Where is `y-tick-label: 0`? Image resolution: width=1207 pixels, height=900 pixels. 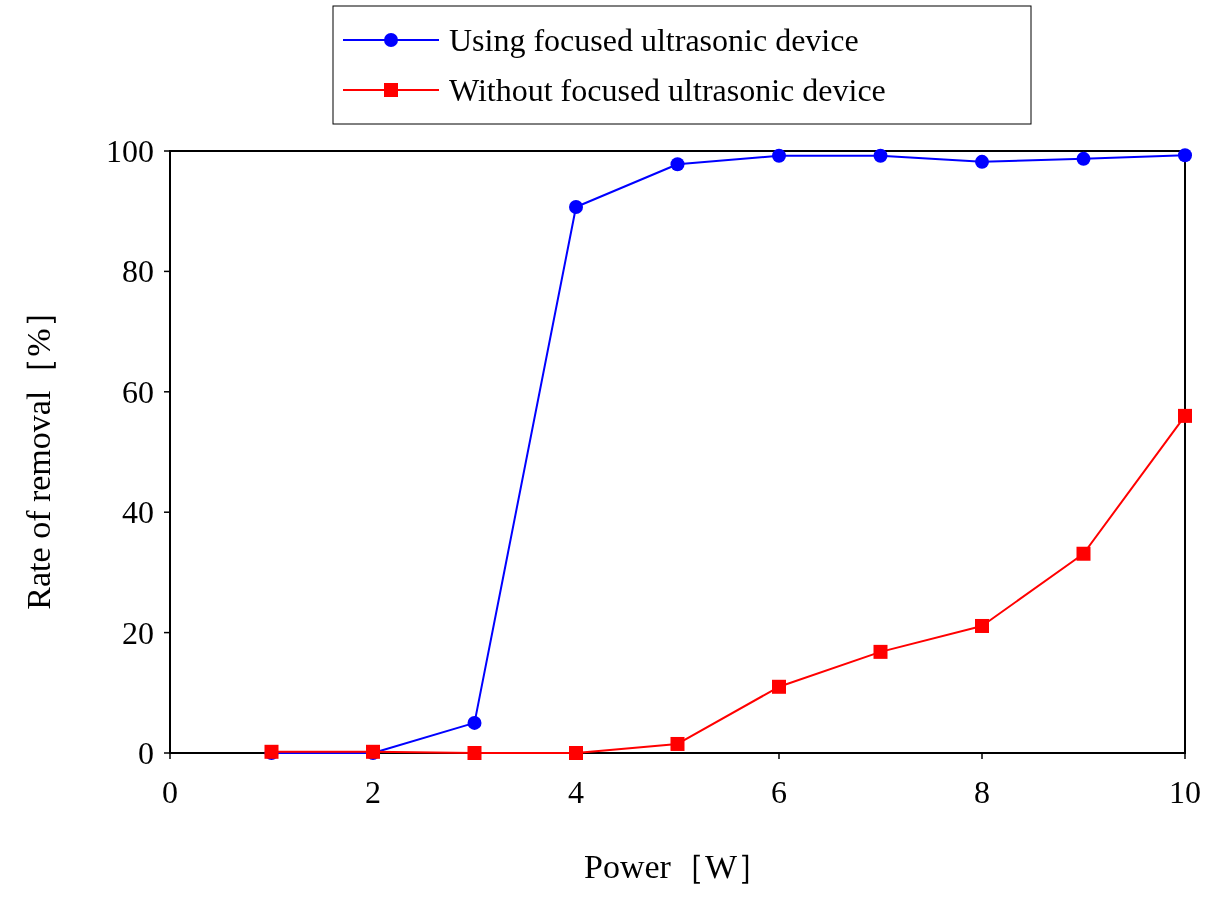 y-tick-label: 0 is located at coordinates (146, 753).